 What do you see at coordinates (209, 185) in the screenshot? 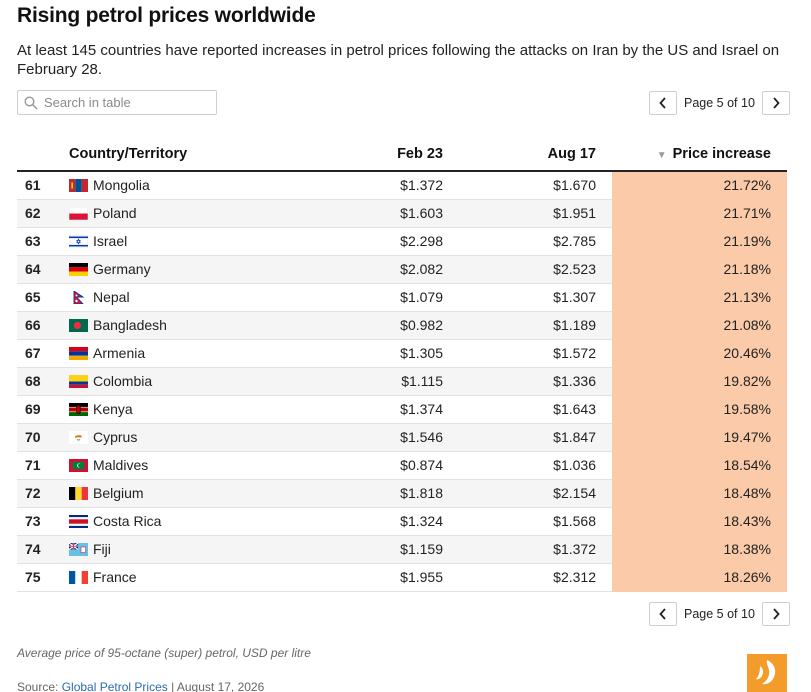
I see `country-cell: Mongolia` at bounding box center [209, 185].